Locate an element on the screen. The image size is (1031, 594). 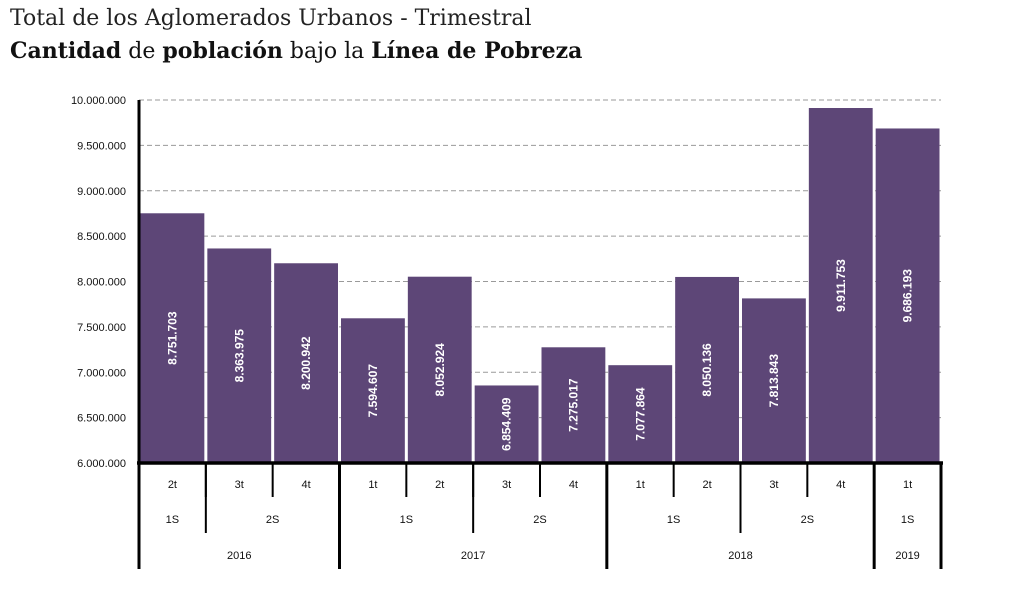
bar-value-label: 7.077.864 is located at coordinates (640, 414).